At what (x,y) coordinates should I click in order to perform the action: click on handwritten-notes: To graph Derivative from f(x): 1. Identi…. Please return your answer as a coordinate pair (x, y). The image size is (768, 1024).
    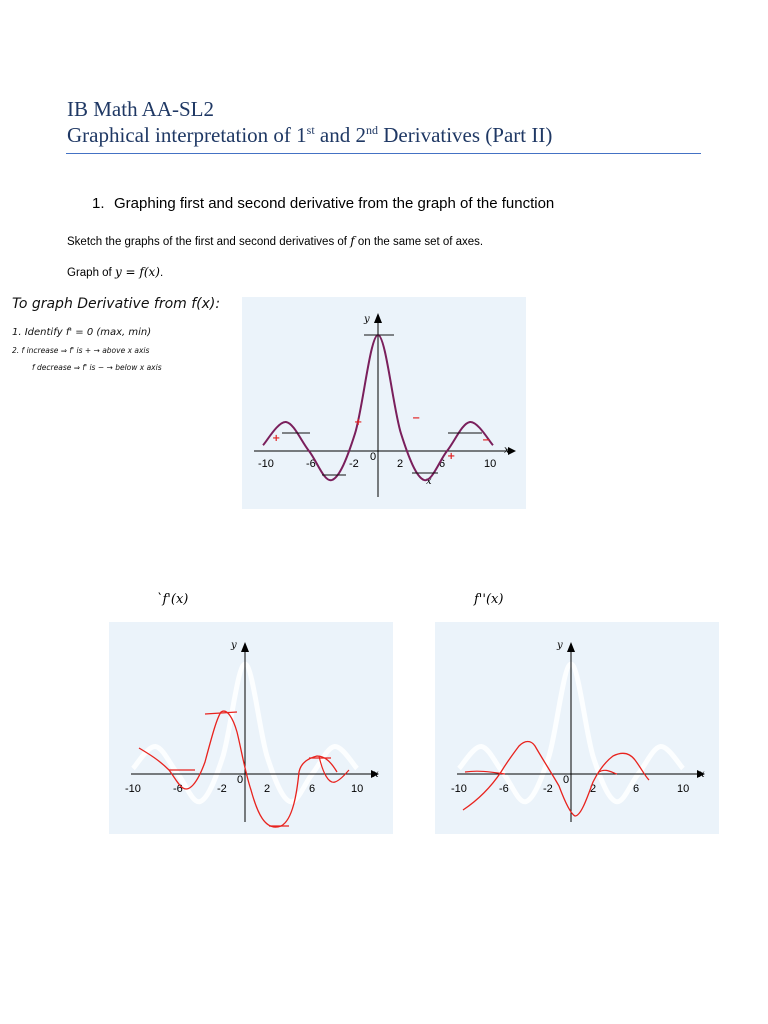
    Looking at the image, I should click on (116, 334).